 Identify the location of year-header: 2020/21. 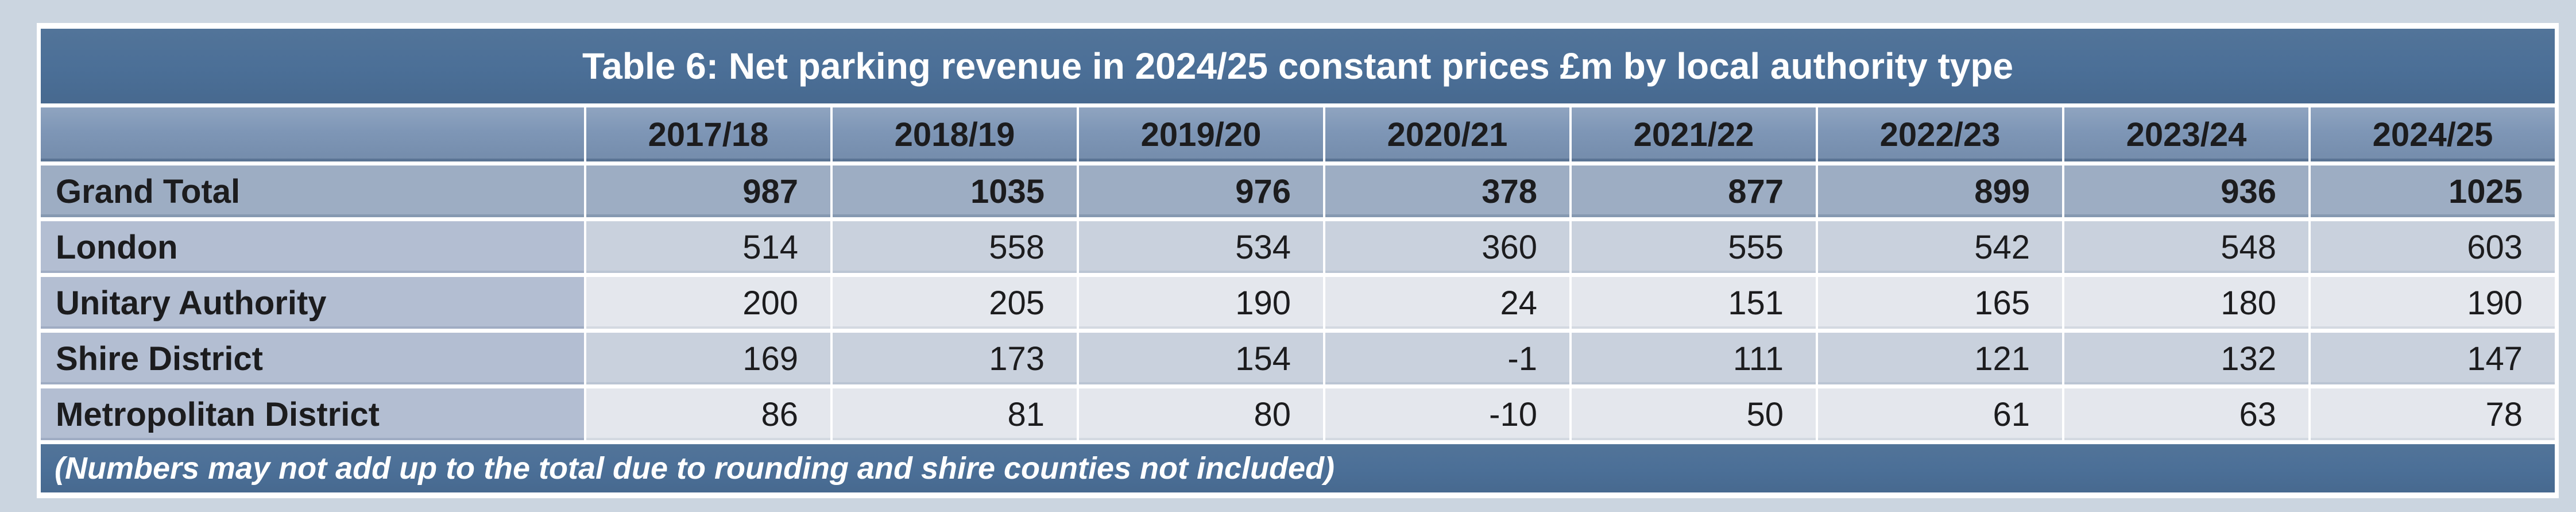
(1447, 134).